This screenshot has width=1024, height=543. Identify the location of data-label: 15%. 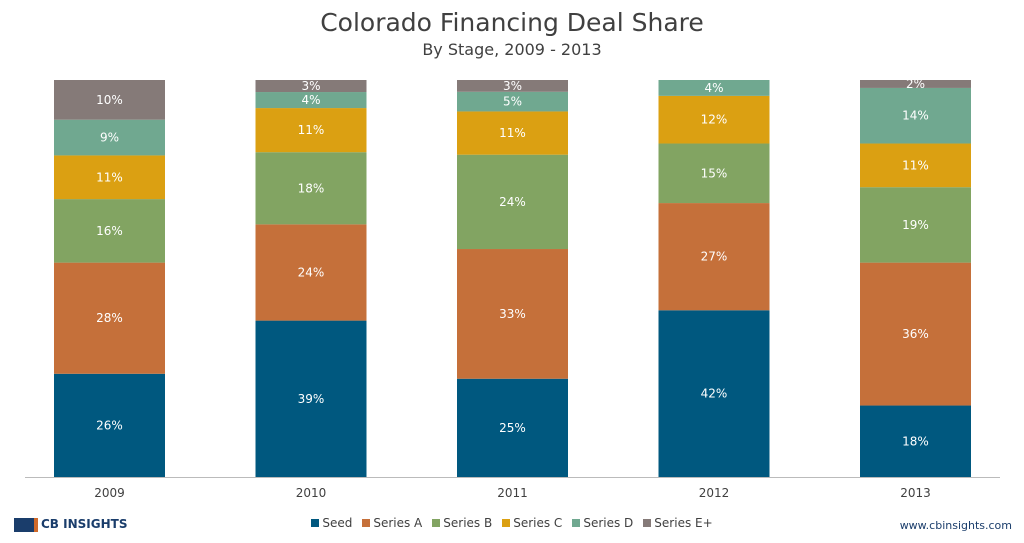
(714, 173).